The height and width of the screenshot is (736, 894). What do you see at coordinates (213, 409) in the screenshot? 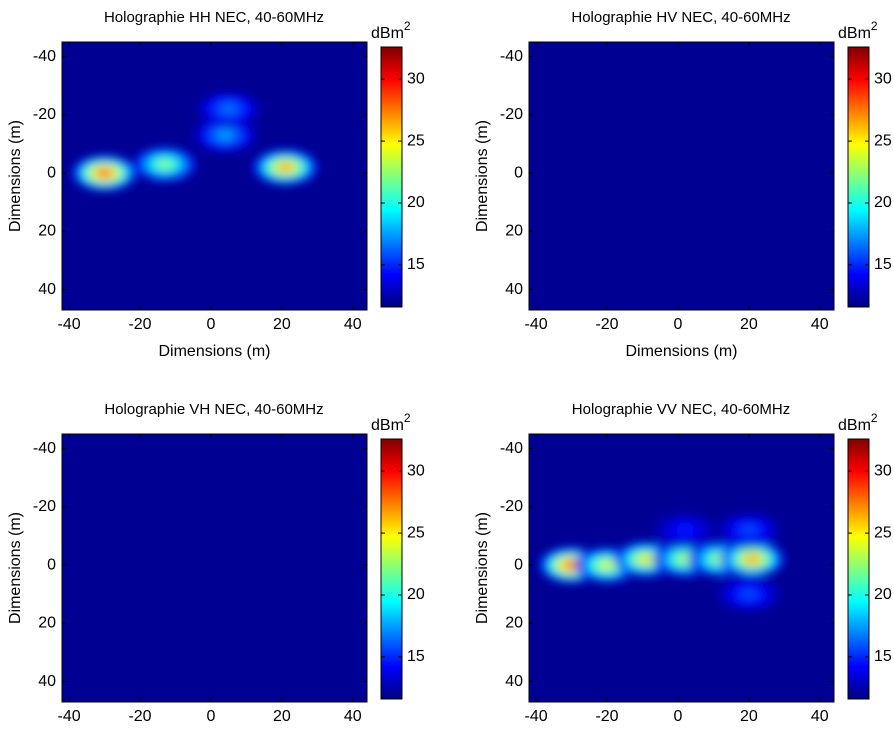
I see `chart-title: Holographie VH NEC, 40-60MHz` at bounding box center [213, 409].